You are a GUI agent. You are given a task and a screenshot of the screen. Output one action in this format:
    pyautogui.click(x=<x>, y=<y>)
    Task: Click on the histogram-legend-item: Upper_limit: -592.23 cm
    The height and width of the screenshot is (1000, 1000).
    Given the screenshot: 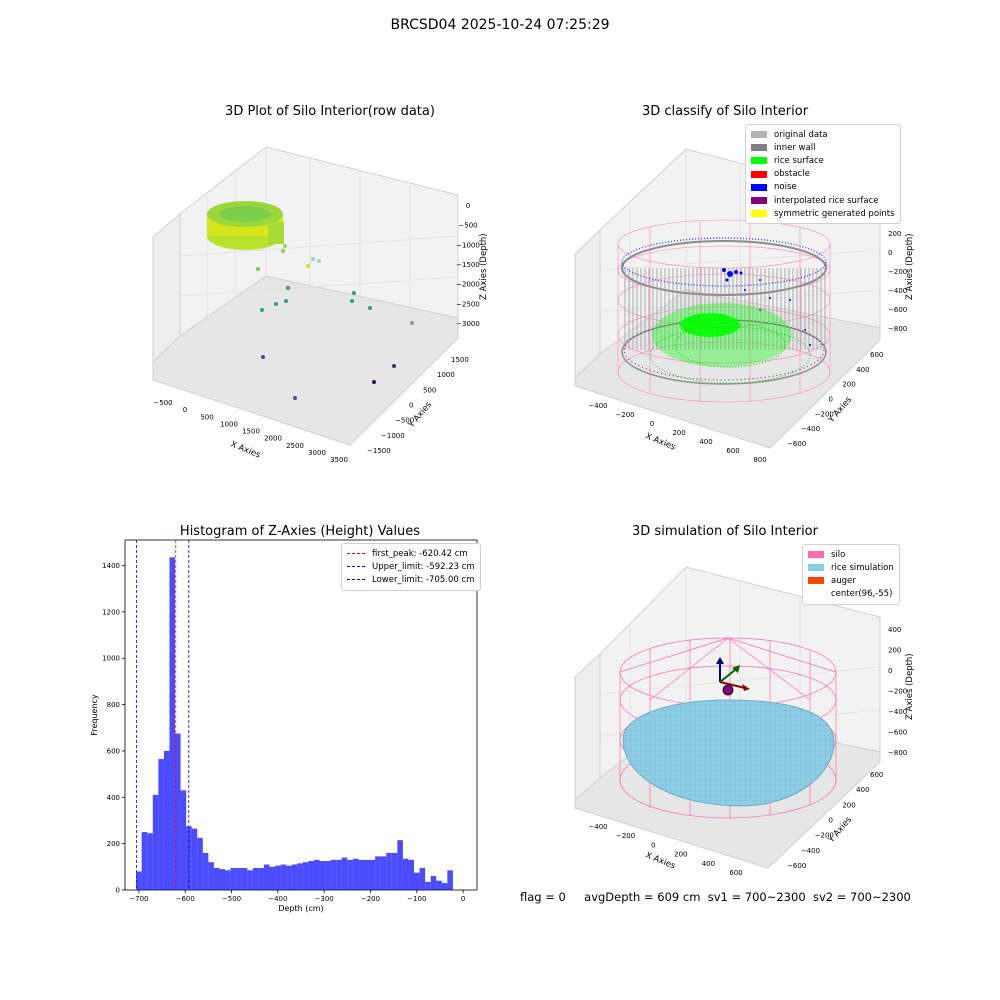 What is the action you would take?
    pyautogui.click(x=411, y=566)
    